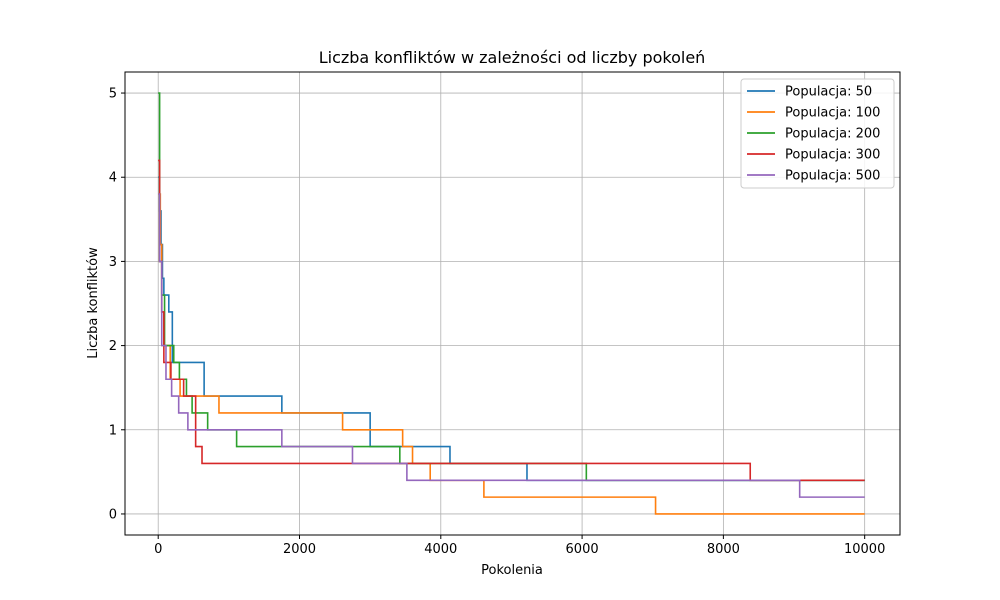  I want to click on y-tick-label: 5, so click(113, 94).